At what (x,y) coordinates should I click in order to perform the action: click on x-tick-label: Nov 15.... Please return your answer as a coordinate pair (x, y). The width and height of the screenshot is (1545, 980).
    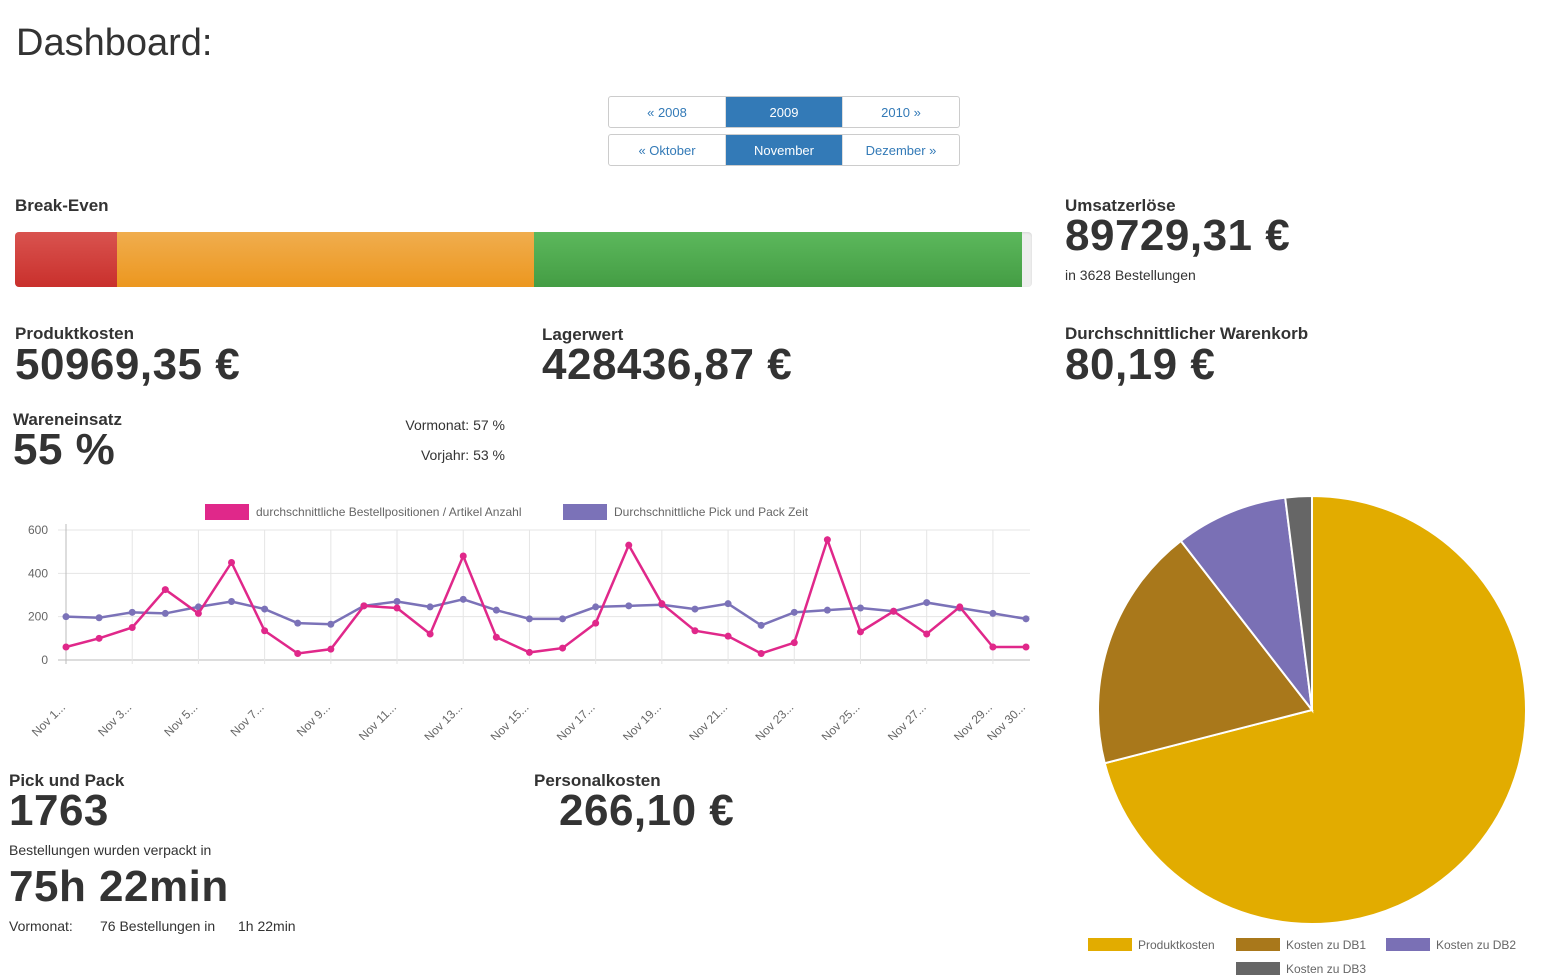
    Looking at the image, I should click on (510, 720).